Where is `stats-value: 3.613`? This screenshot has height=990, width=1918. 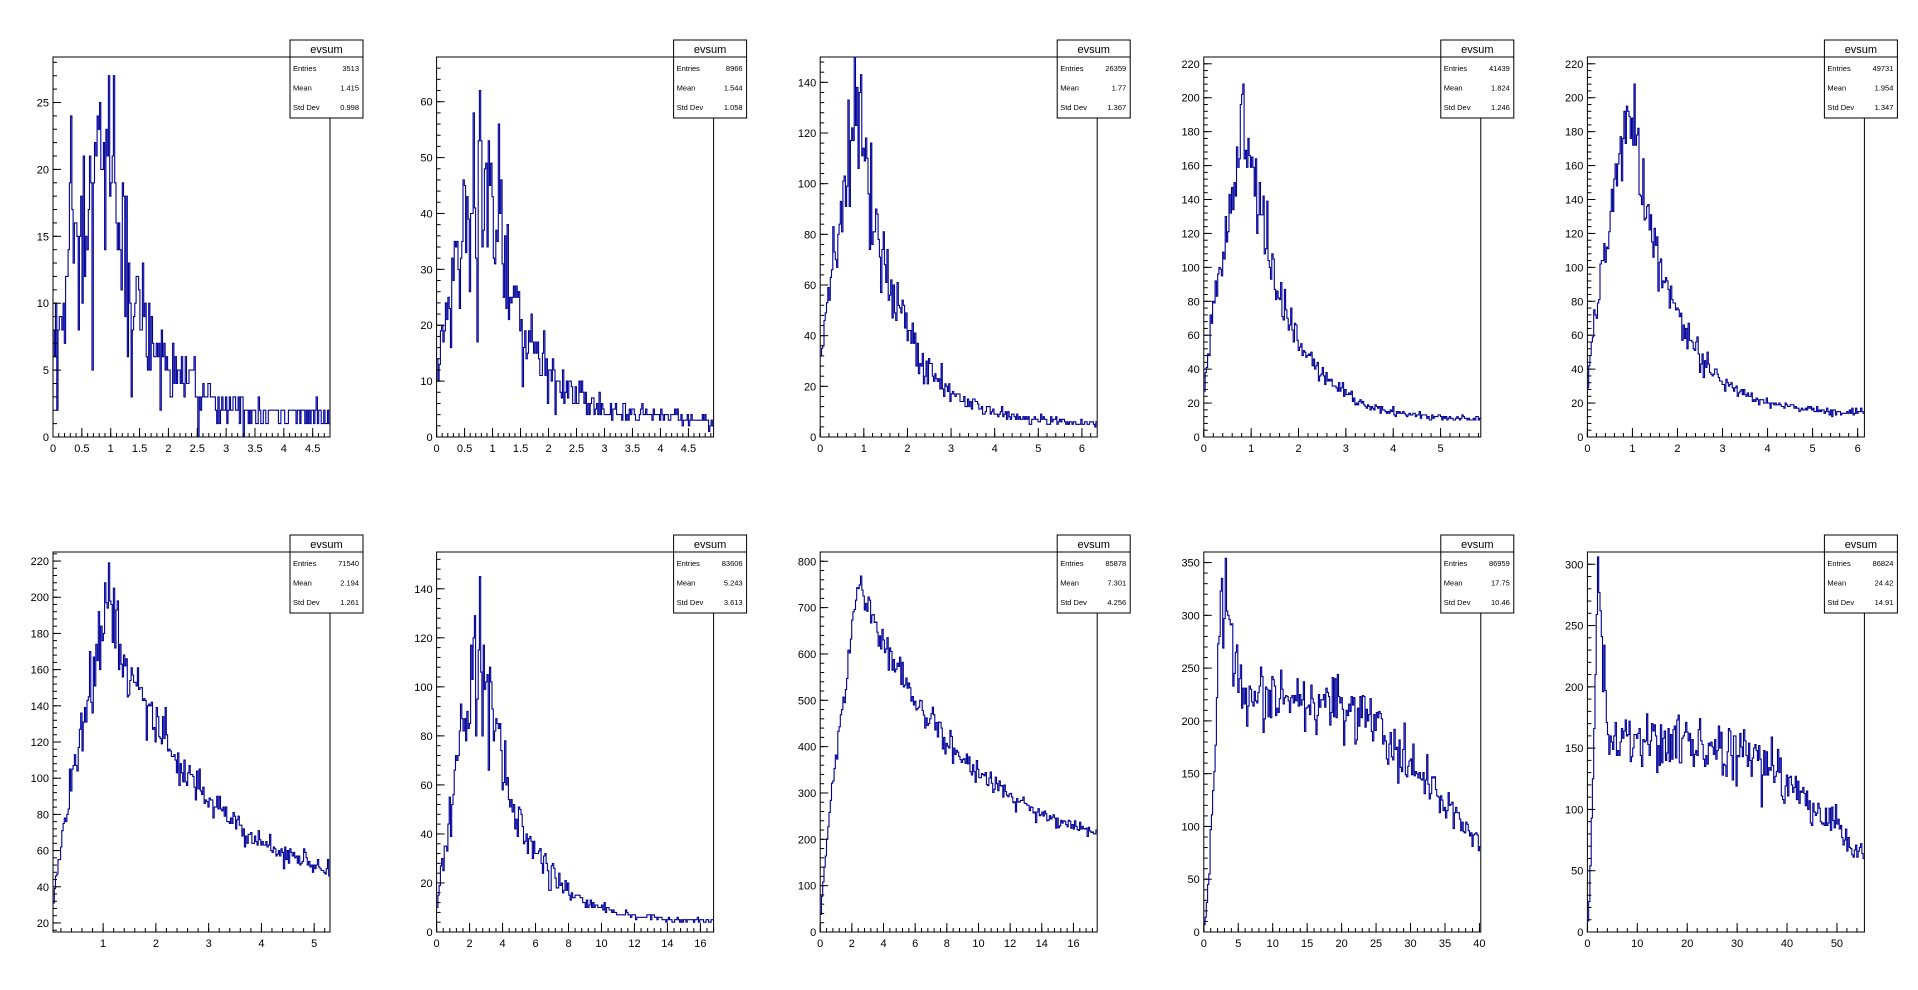
stats-value: 3.613 is located at coordinates (733, 602).